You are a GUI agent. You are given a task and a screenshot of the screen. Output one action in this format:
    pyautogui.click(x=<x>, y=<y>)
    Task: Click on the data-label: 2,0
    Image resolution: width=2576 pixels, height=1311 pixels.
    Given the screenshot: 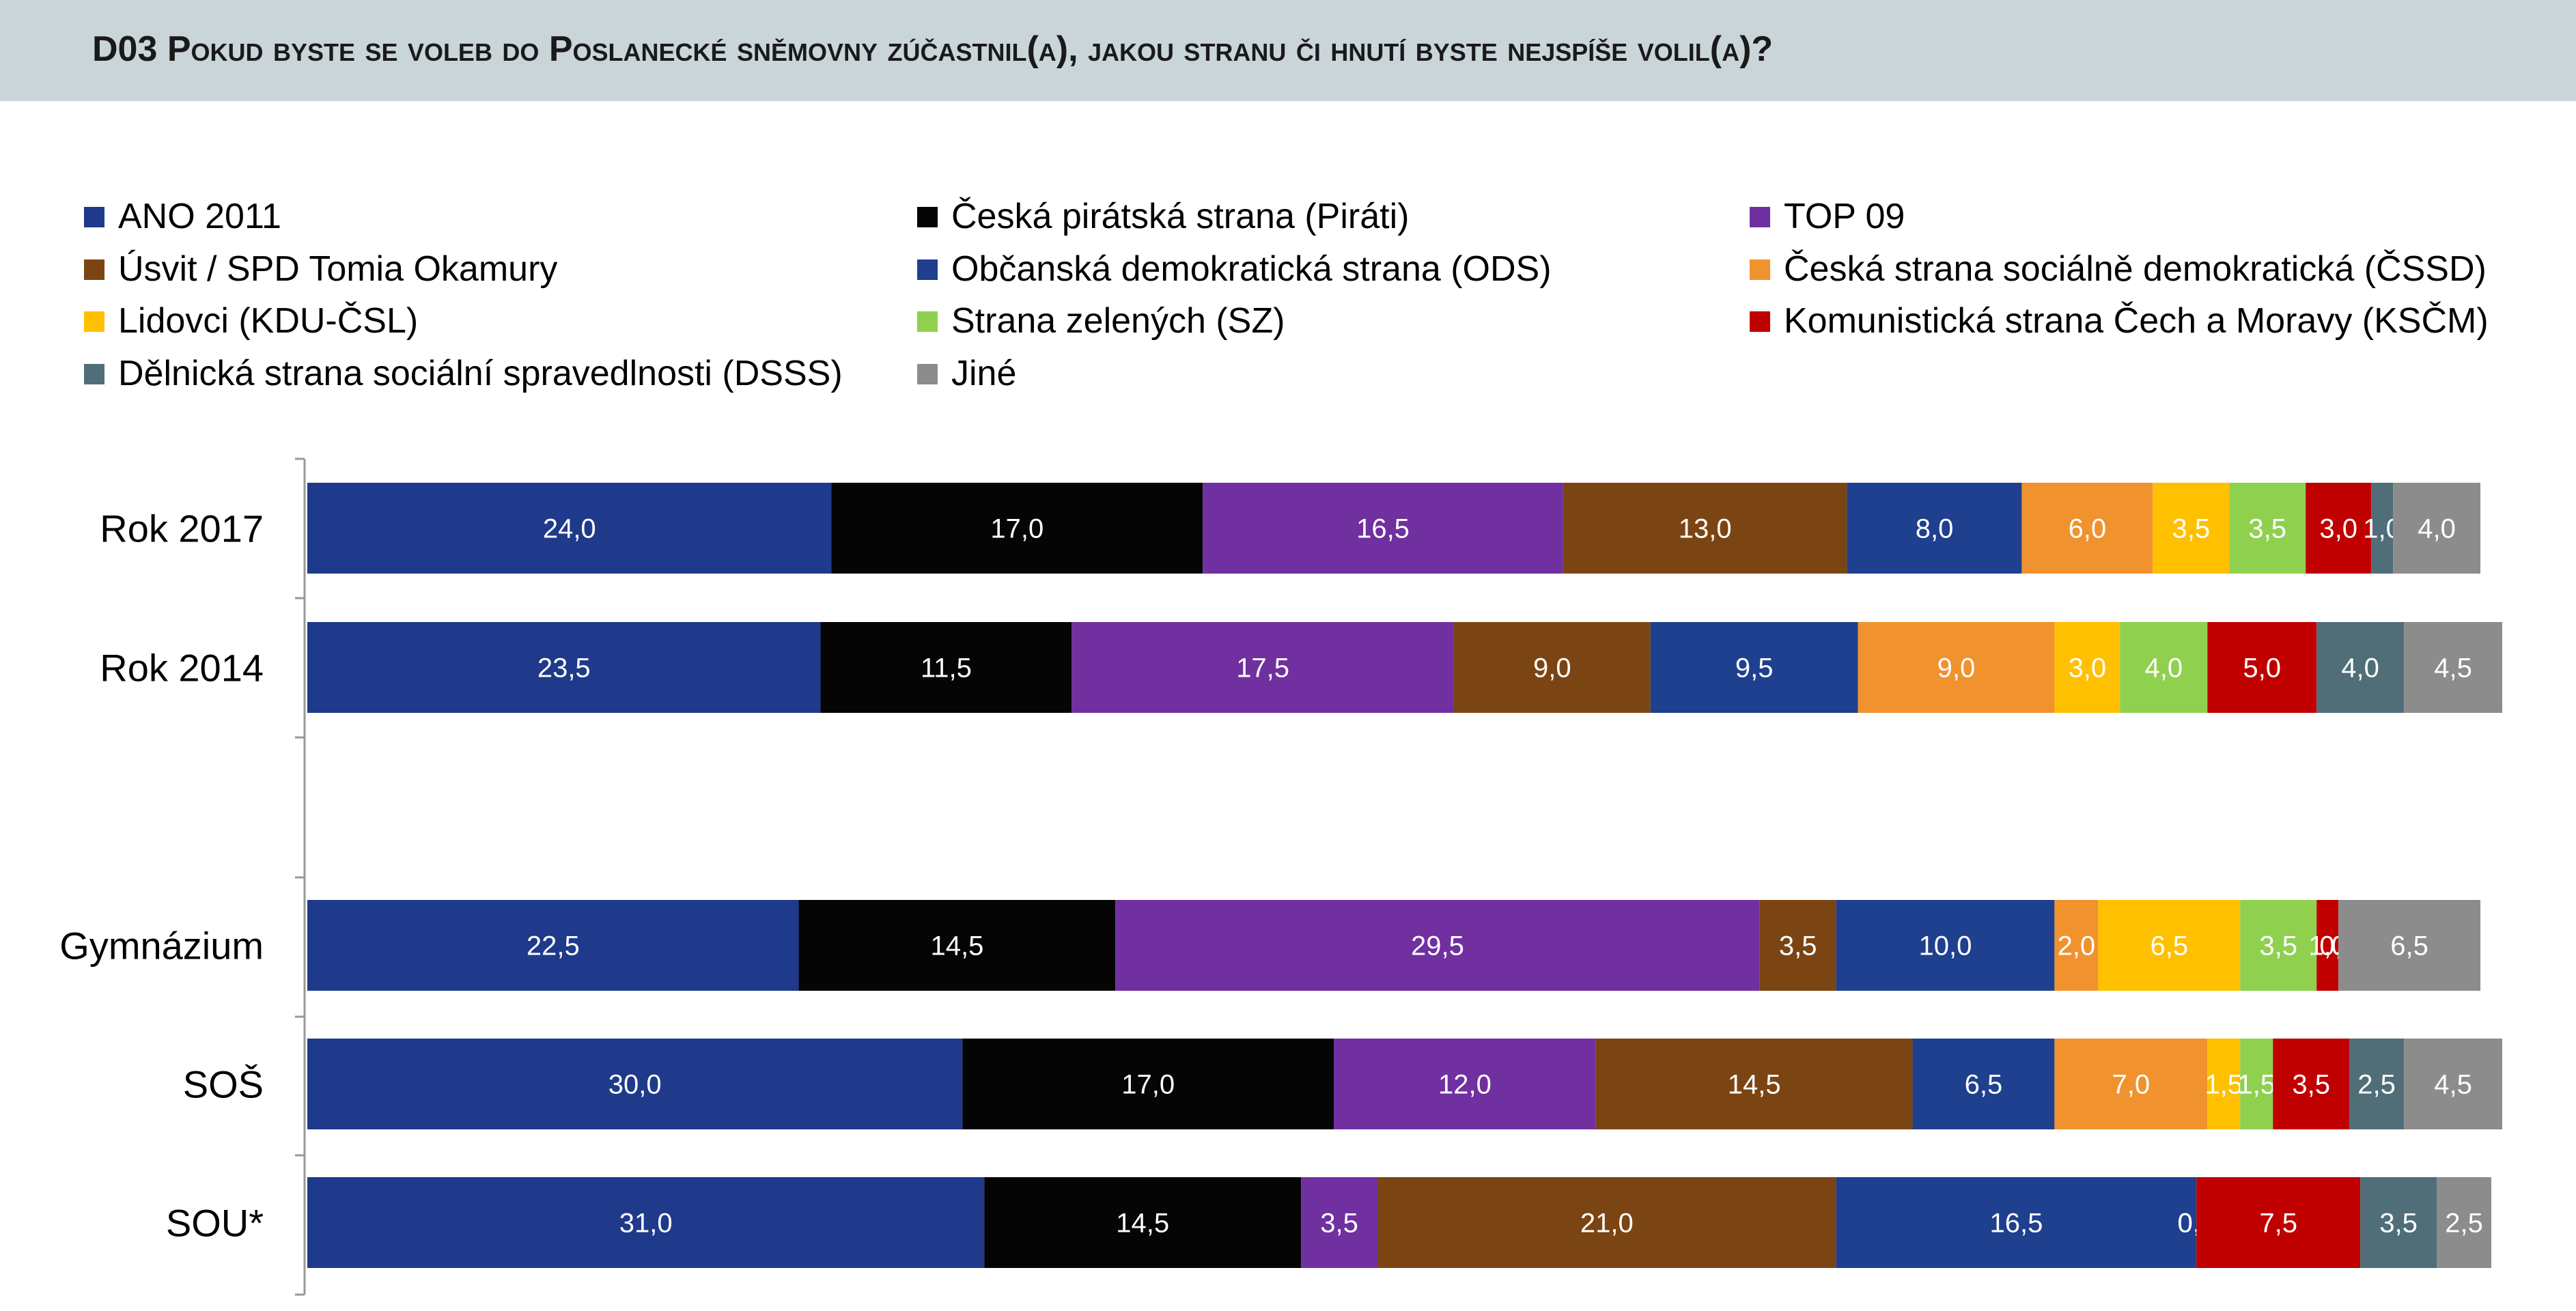 What is the action you would take?
    pyautogui.click(x=2077, y=946)
    